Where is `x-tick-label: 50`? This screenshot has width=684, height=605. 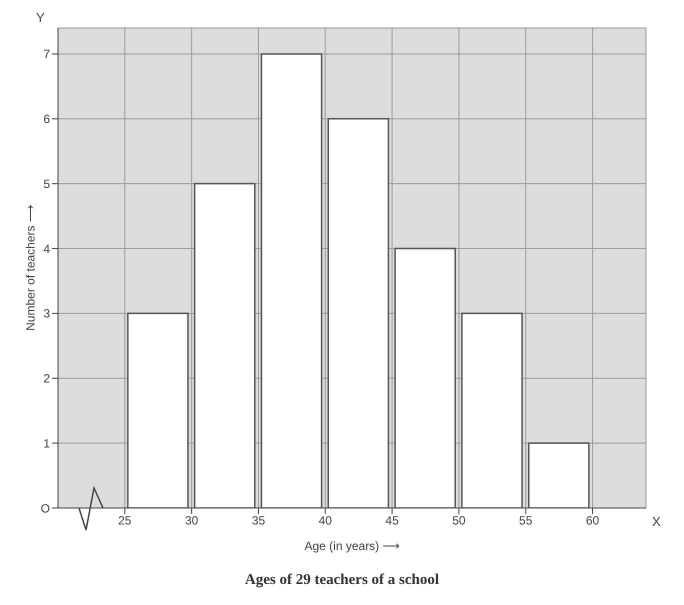 x-tick-label: 50 is located at coordinates (459, 521).